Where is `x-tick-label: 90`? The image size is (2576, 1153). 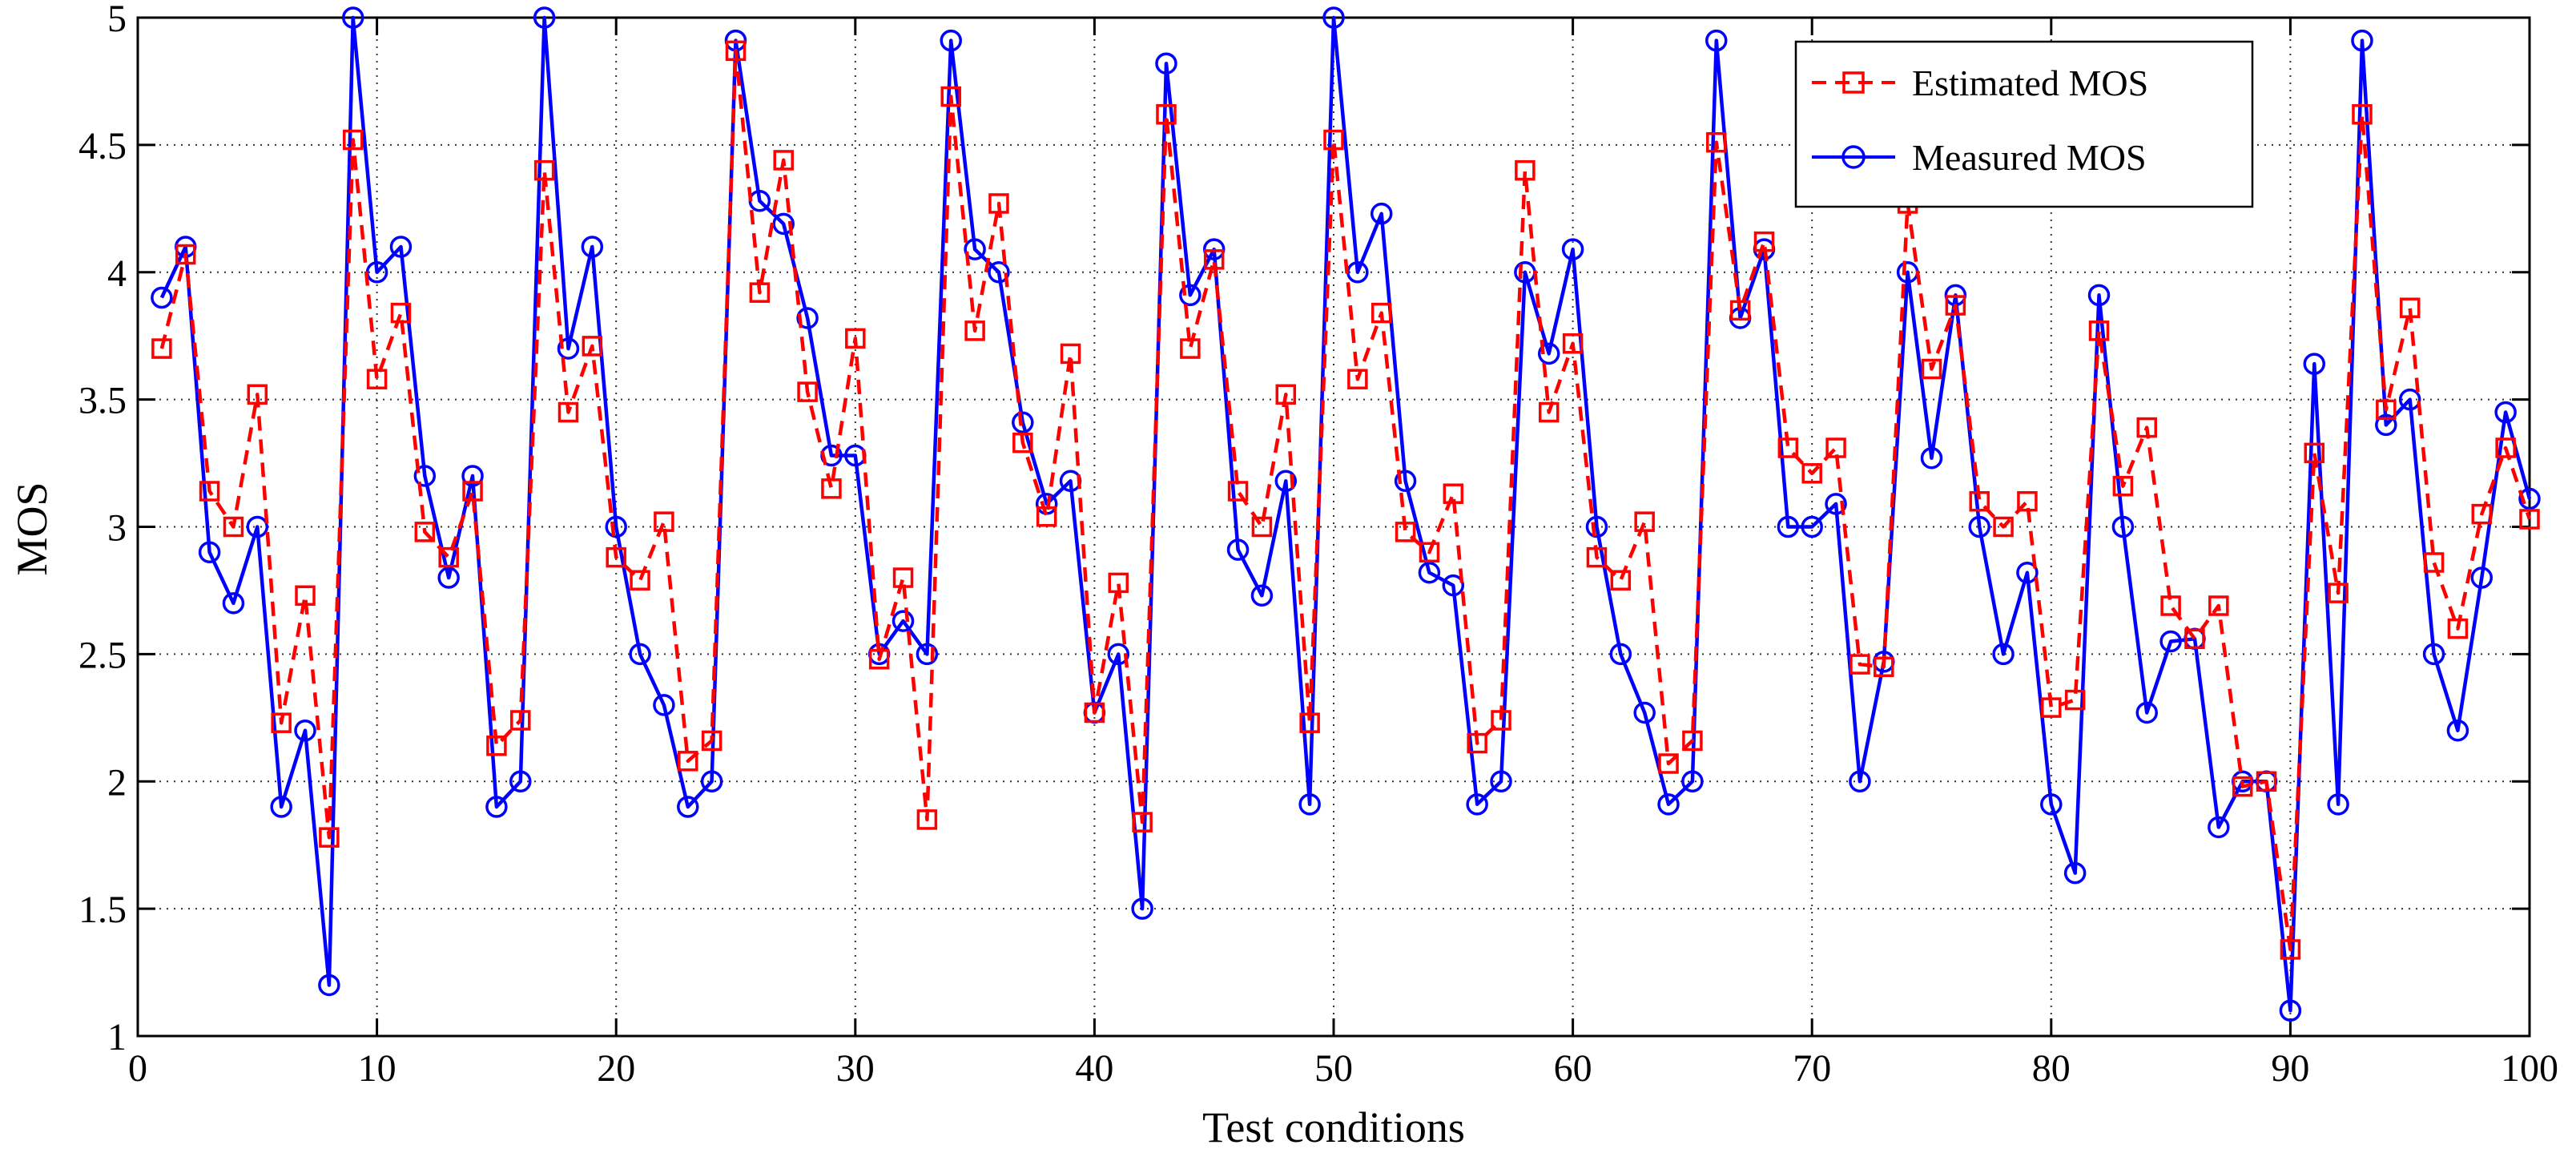 x-tick-label: 90 is located at coordinates (2290, 1068).